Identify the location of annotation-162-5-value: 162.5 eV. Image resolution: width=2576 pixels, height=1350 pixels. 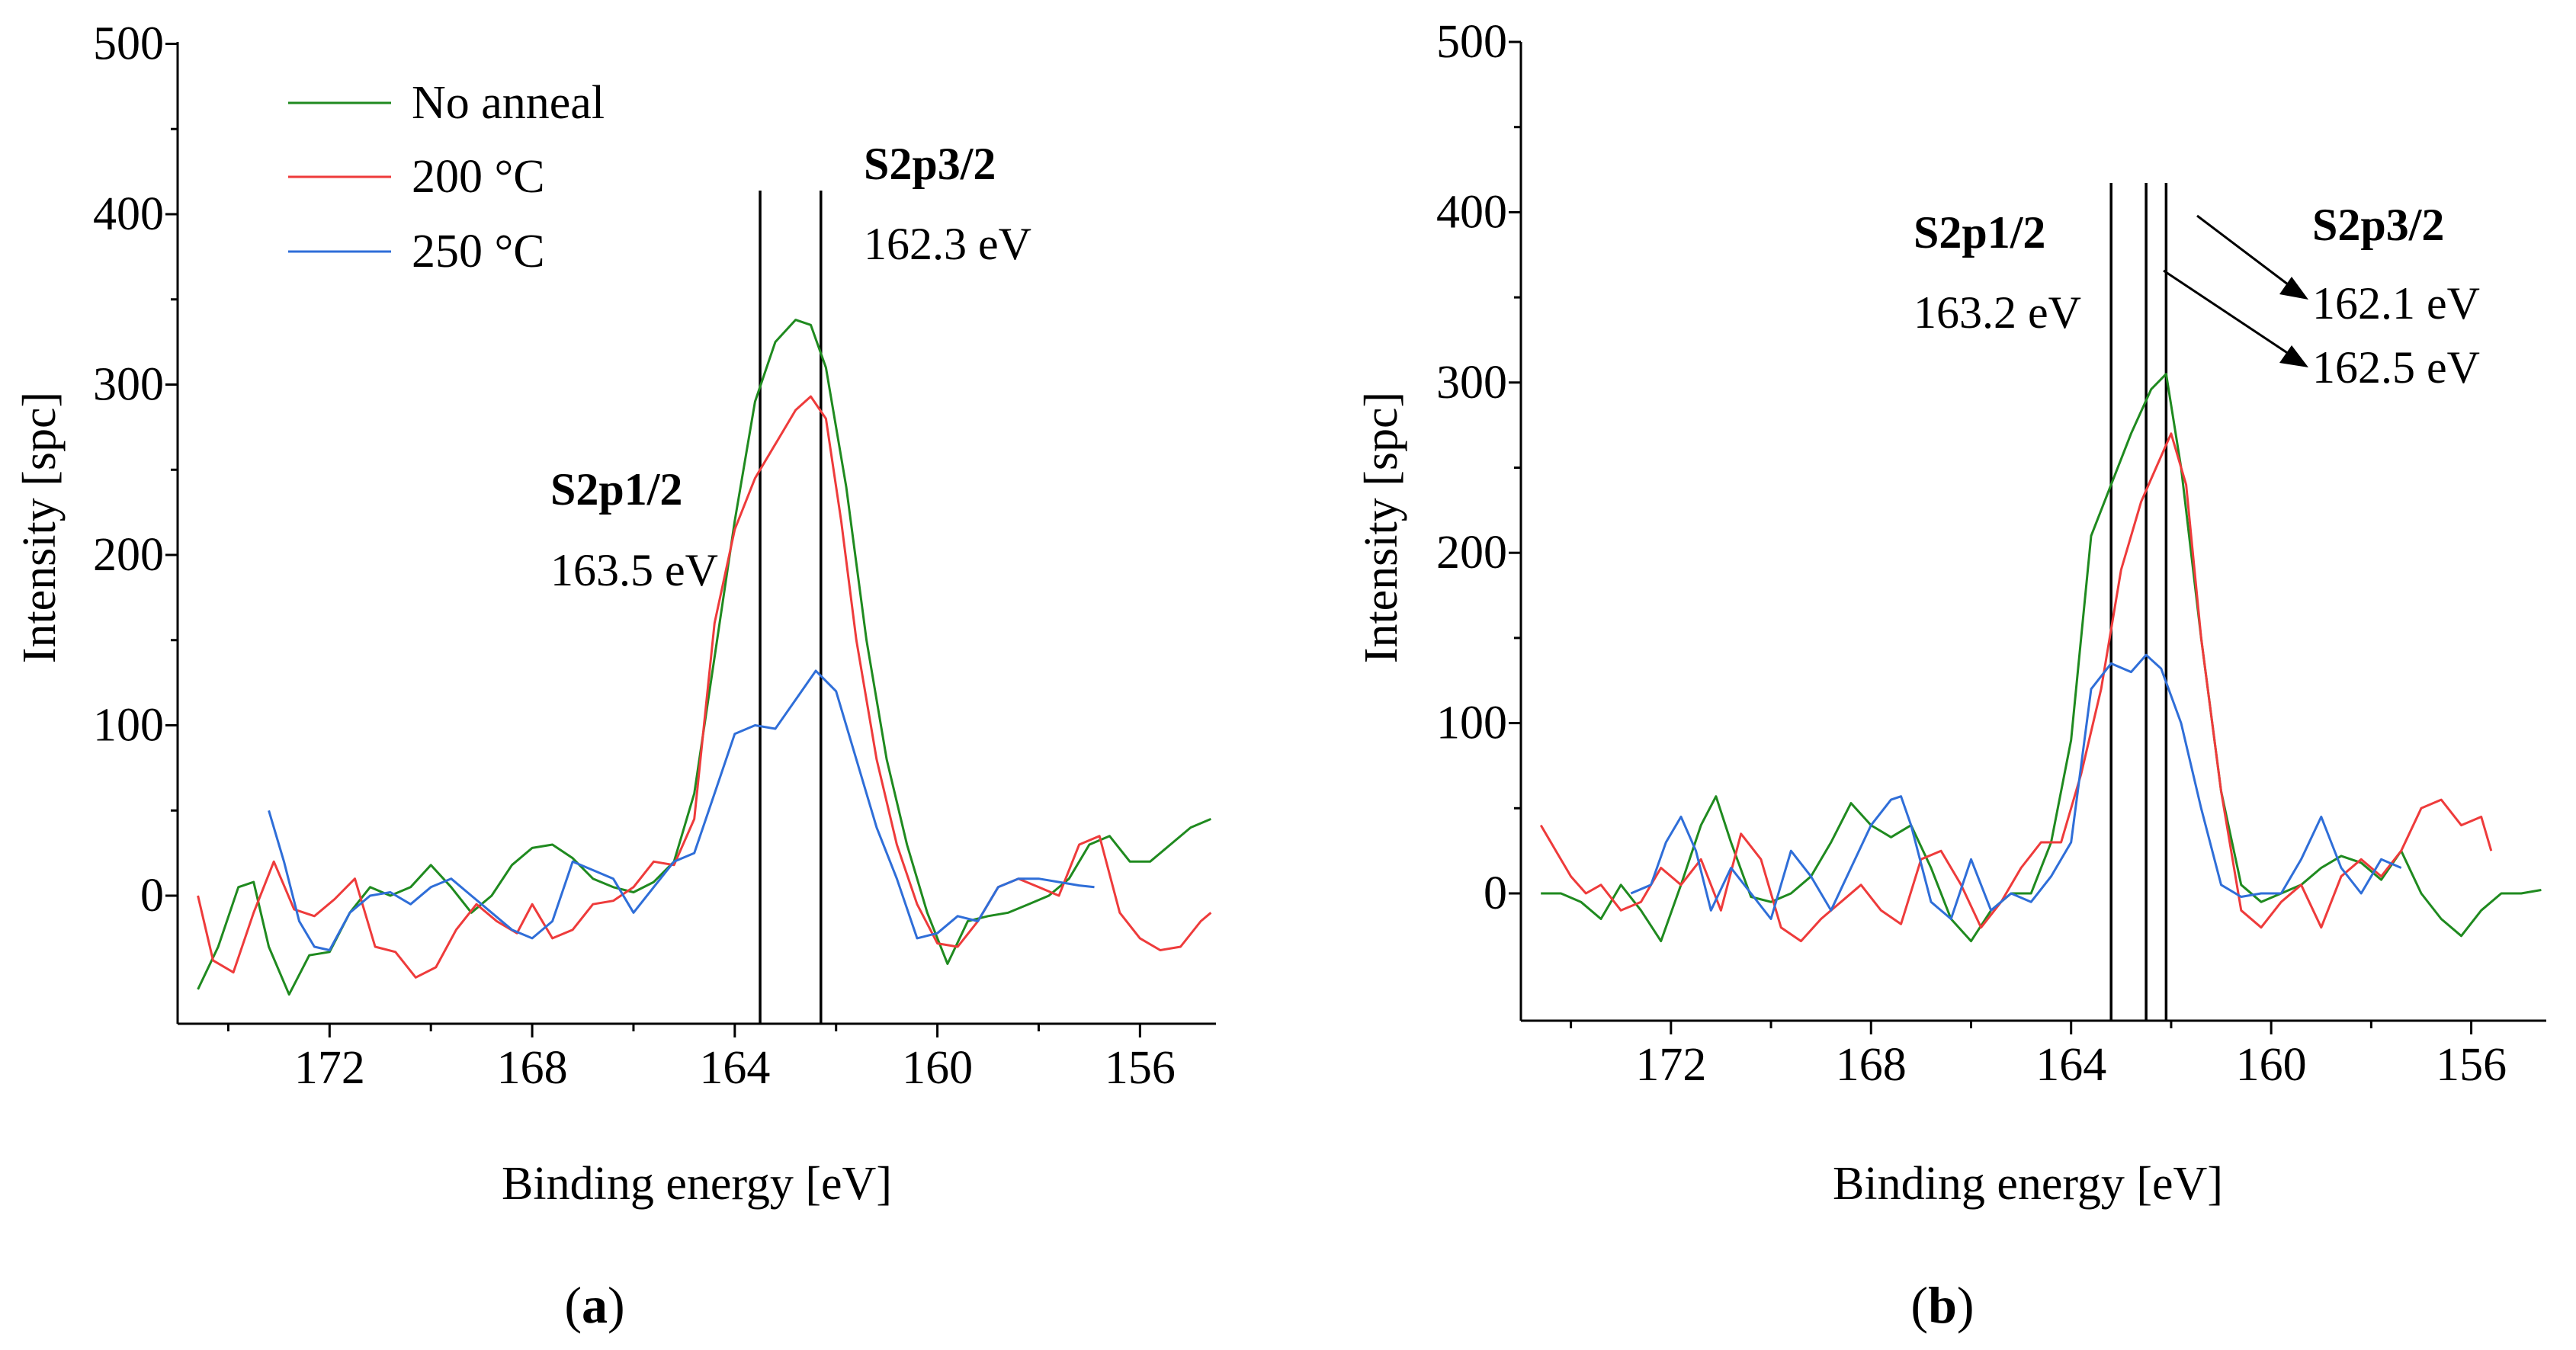
(2396, 367).